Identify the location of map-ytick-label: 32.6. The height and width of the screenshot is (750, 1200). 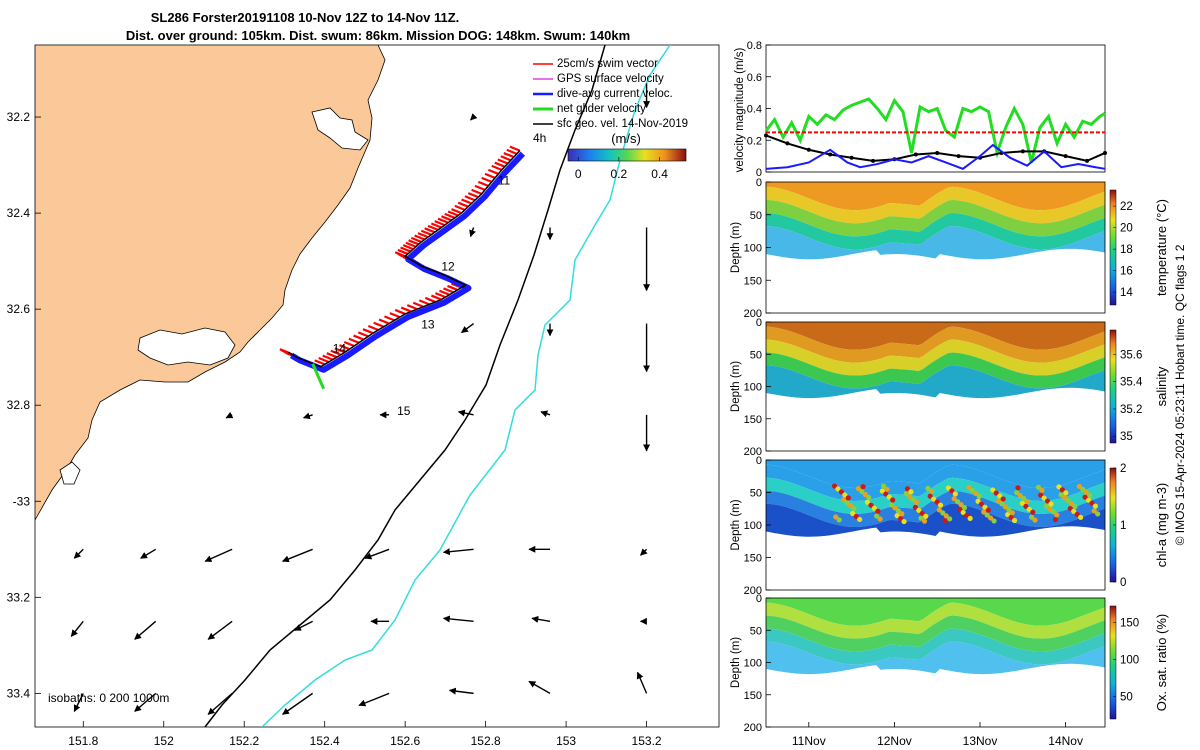
(19, 309).